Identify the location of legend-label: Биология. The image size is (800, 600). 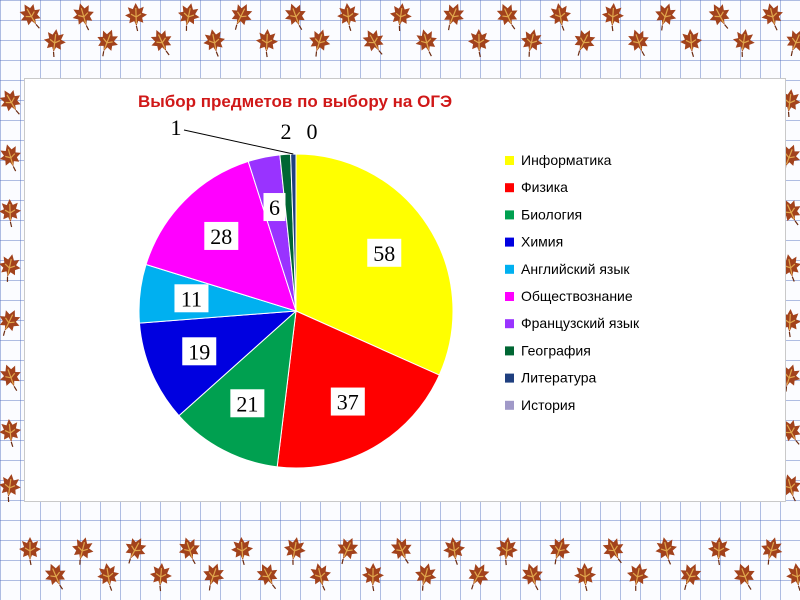
(551, 214).